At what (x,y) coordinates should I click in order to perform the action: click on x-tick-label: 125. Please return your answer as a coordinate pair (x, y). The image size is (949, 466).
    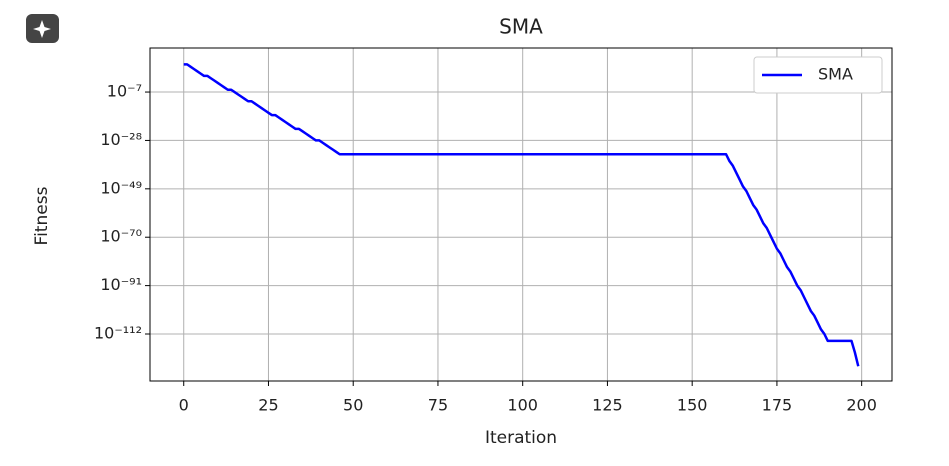
    Looking at the image, I should click on (607, 405).